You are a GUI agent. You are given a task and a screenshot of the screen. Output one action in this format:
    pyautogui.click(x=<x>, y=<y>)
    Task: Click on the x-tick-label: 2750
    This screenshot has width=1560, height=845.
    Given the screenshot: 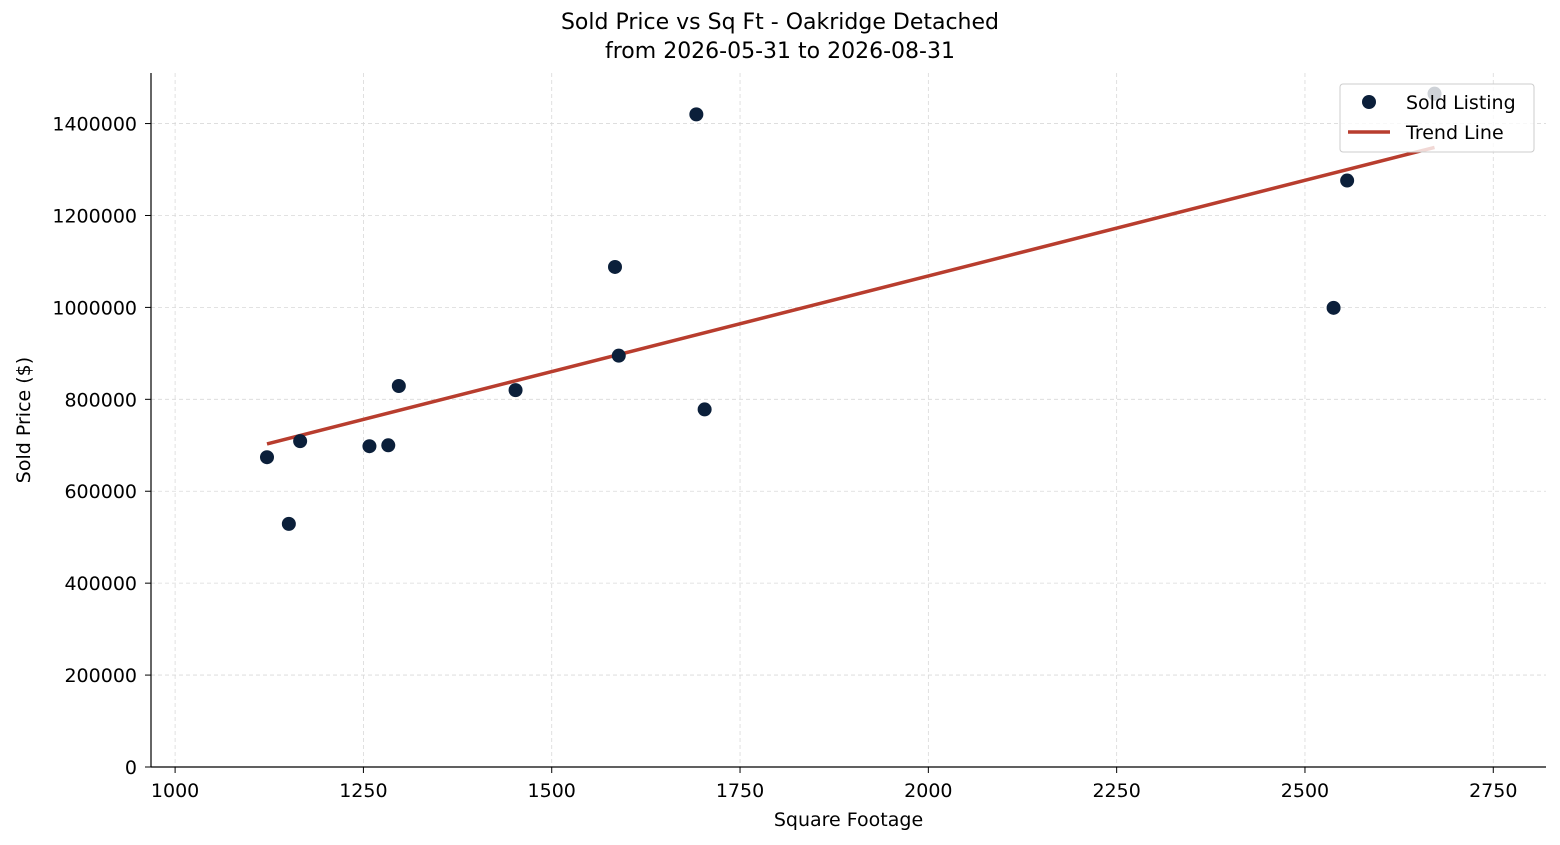 What is the action you would take?
    pyautogui.click(x=1493, y=791)
    